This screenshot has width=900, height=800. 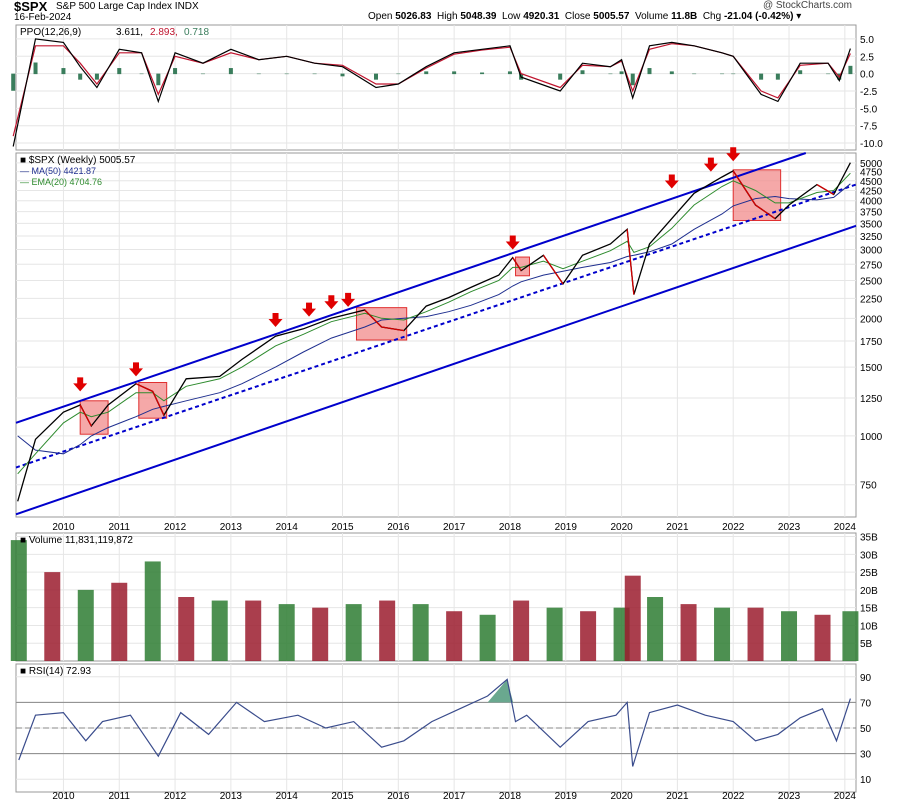 What do you see at coordinates (871, 265) in the screenshot?
I see `price-y-tick: 2750` at bounding box center [871, 265].